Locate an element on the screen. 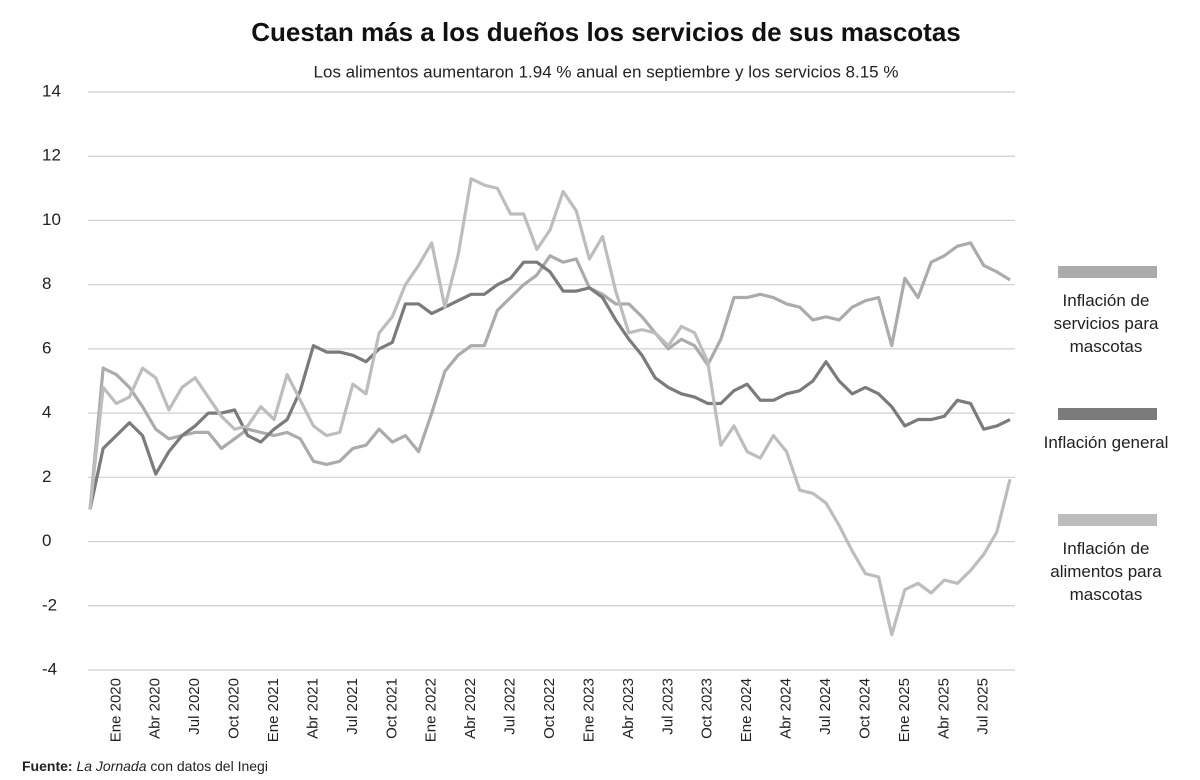  x-tick-label: Ene 2024 is located at coordinates (746, 710).